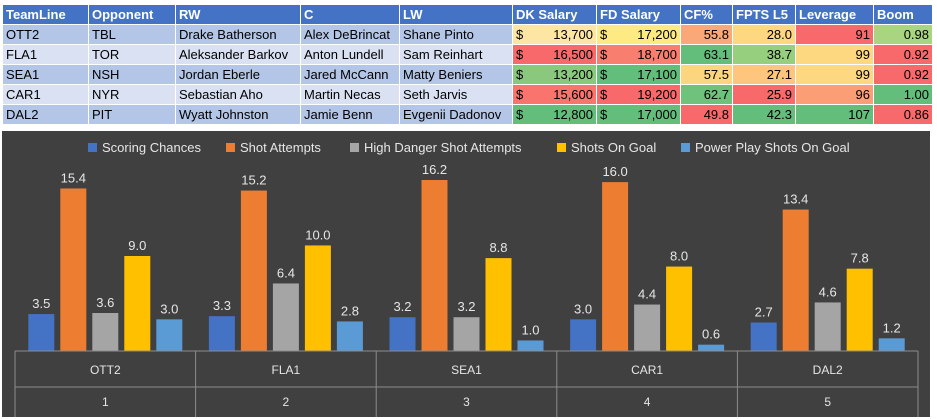 Image resolution: width=937 pixels, height=419 pixels. What do you see at coordinates (45, 54) in the screenshot?
I see `cell-teamline: FLA1` at bounding box center [45, 54].